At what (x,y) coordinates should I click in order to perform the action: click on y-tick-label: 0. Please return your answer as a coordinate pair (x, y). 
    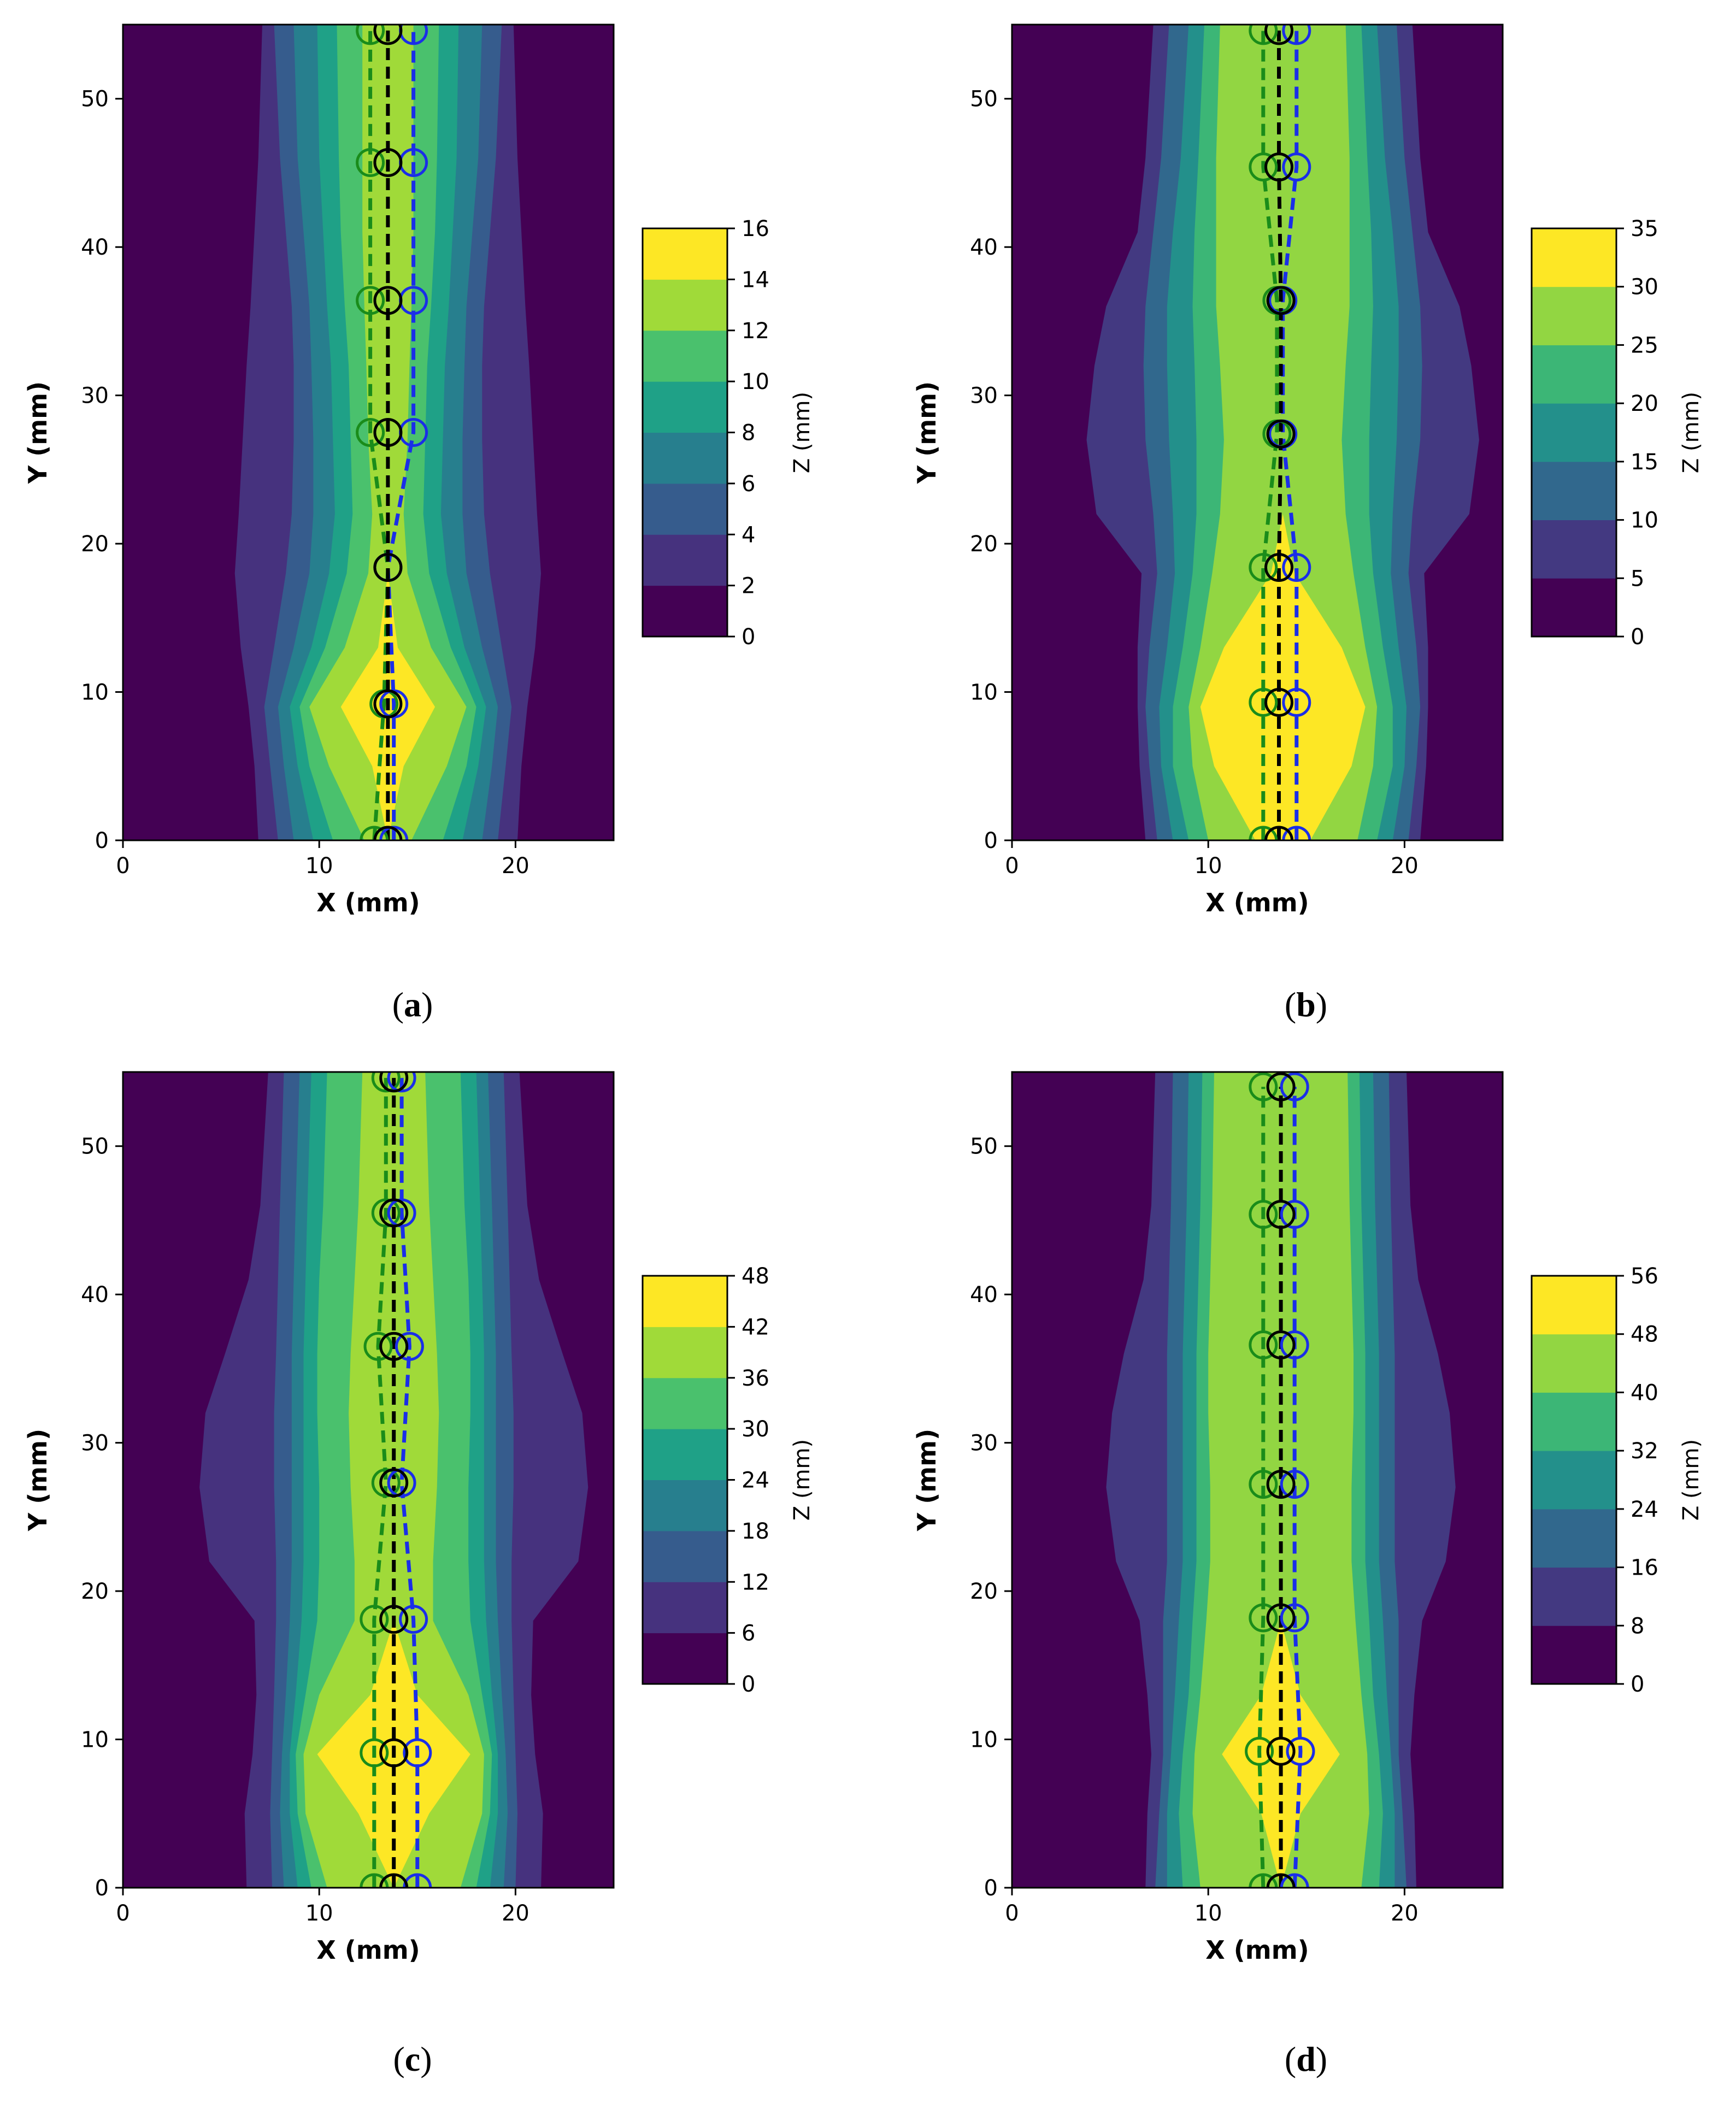
    Looking at the image, I should click on (991, 1889).